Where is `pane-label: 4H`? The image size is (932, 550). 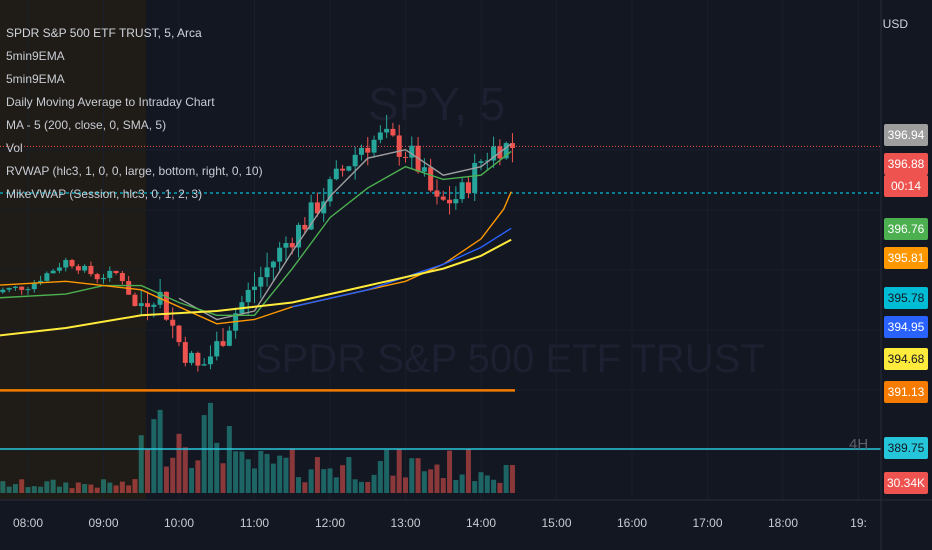 pane-label: 4H is located at coordinates (859, 444).